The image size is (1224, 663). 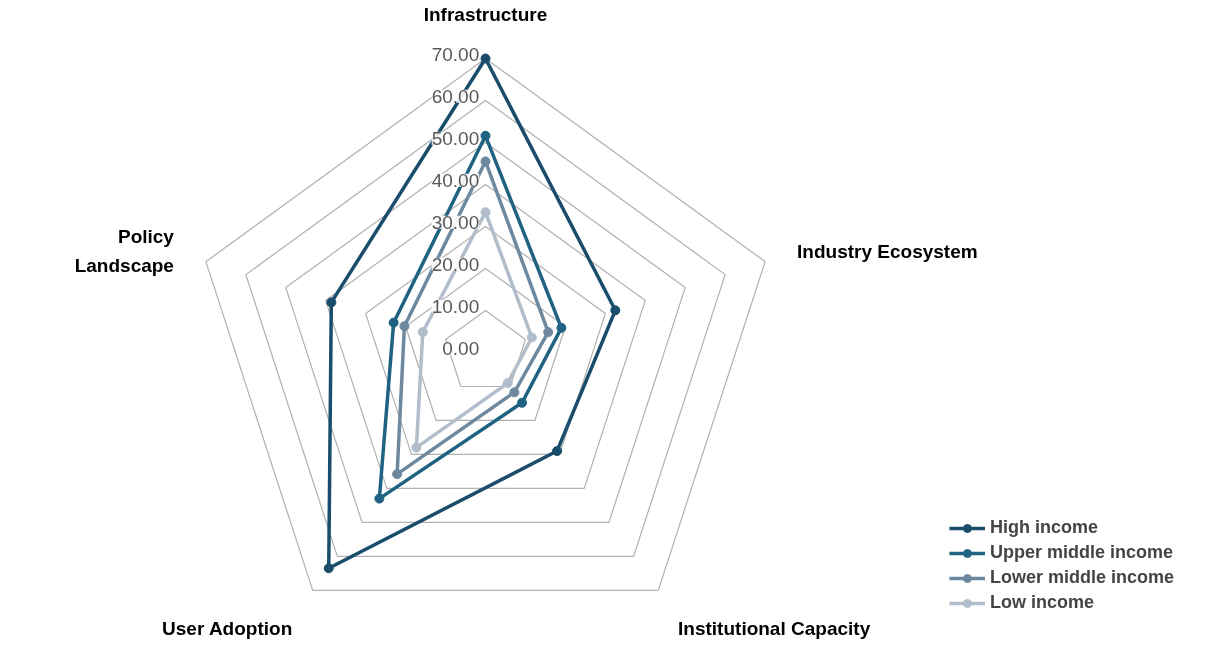 What do you see at coordinates (1081, 552) in the screenshot?
I see `legend-label: Upper middle income` at bounding box center [1081, 552].